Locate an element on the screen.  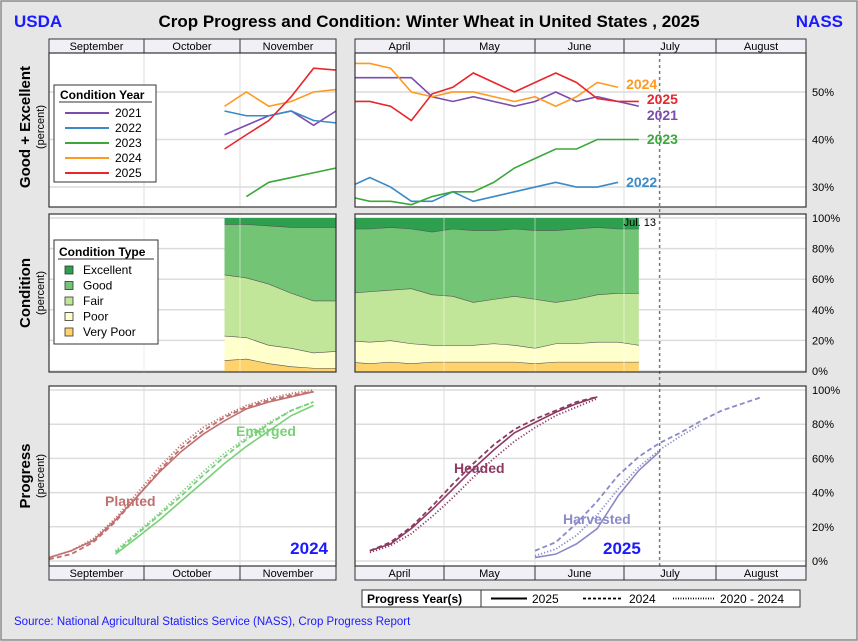
legend-entry-good: Good is located at coordinates (97, 286).